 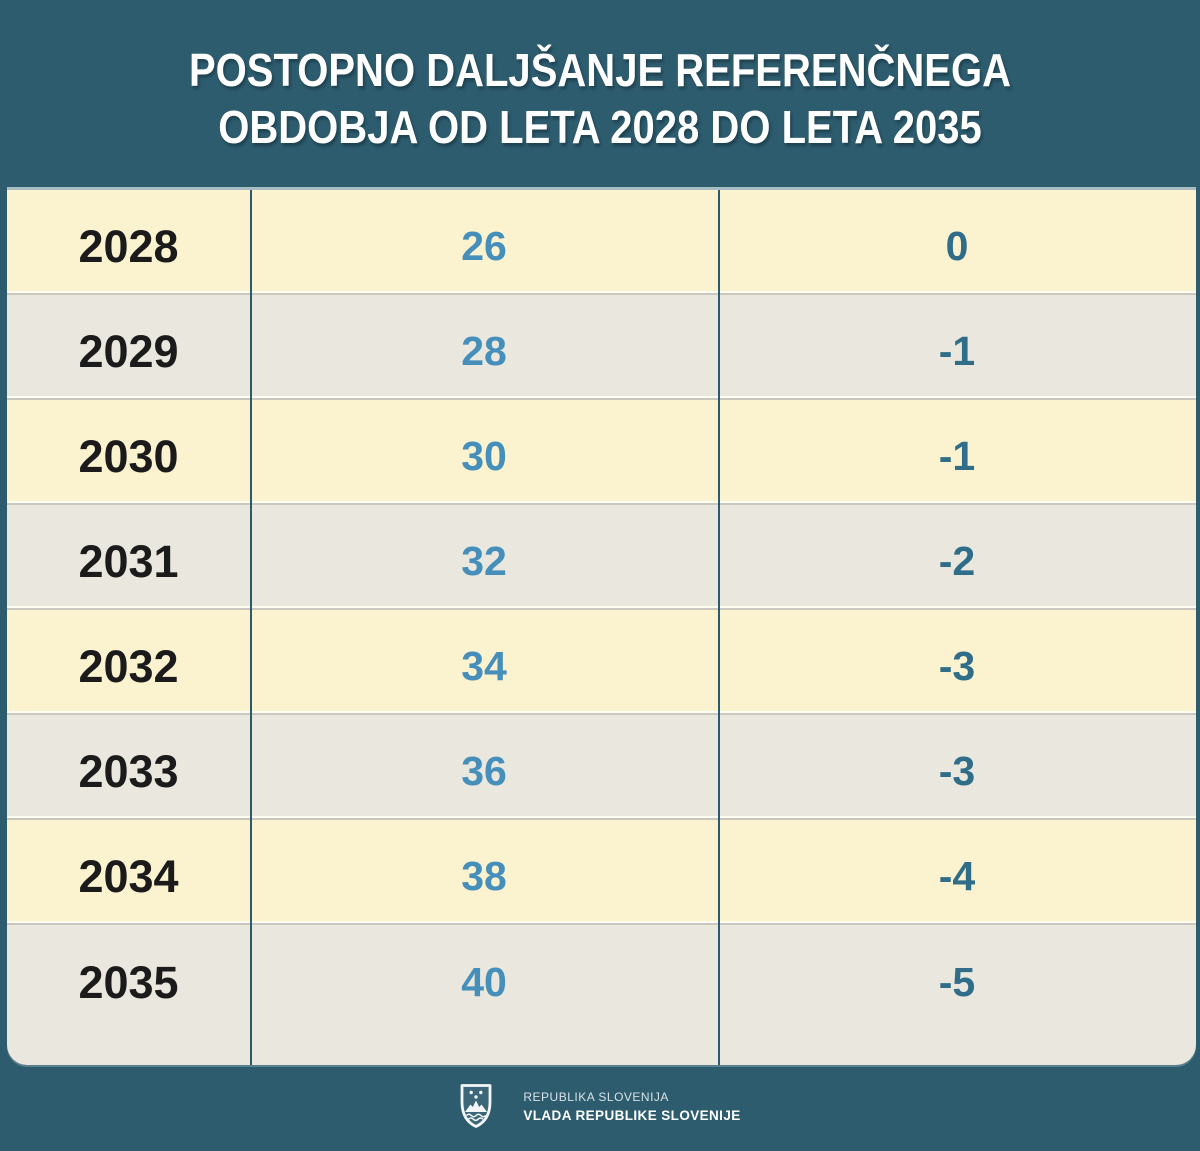 What do you see at coordinates (601, 995) in the screenshot?
I see `table-row: 2035 40 -5` at bounding box center [601, 995].